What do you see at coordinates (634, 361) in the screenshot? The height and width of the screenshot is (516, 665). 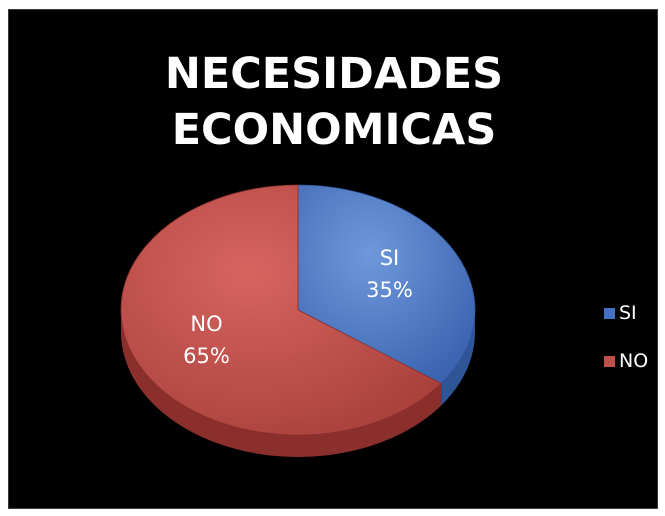 I see `legend-label-no: NO` at bounding box center [634, 361].